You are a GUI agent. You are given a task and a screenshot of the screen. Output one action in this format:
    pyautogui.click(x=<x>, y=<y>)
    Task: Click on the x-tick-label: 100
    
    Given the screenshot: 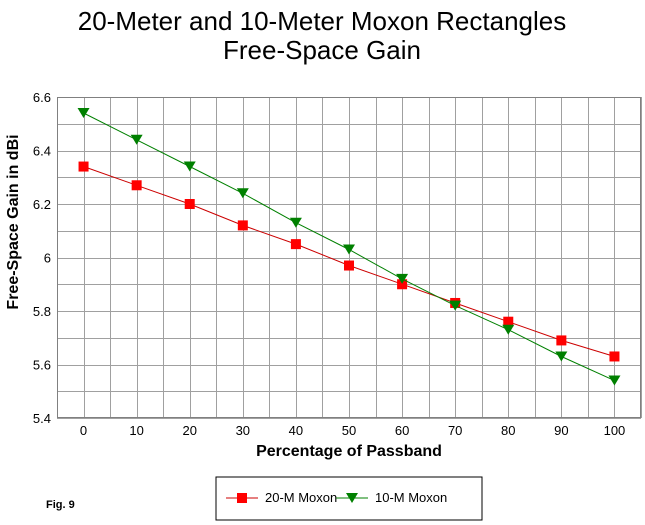 What is the action you would take?
    pyautogui.click(x=615, y=430)
    